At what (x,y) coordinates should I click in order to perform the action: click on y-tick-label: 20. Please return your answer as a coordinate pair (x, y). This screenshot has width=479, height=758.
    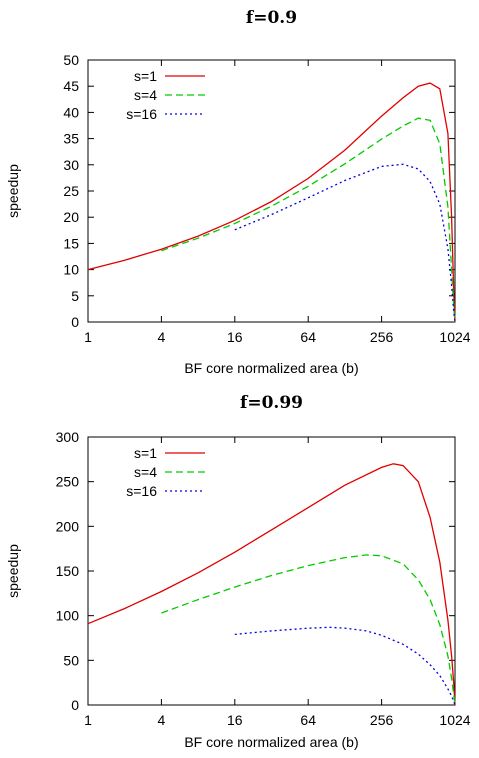
    Looking at the image, I should click on (71, 217).